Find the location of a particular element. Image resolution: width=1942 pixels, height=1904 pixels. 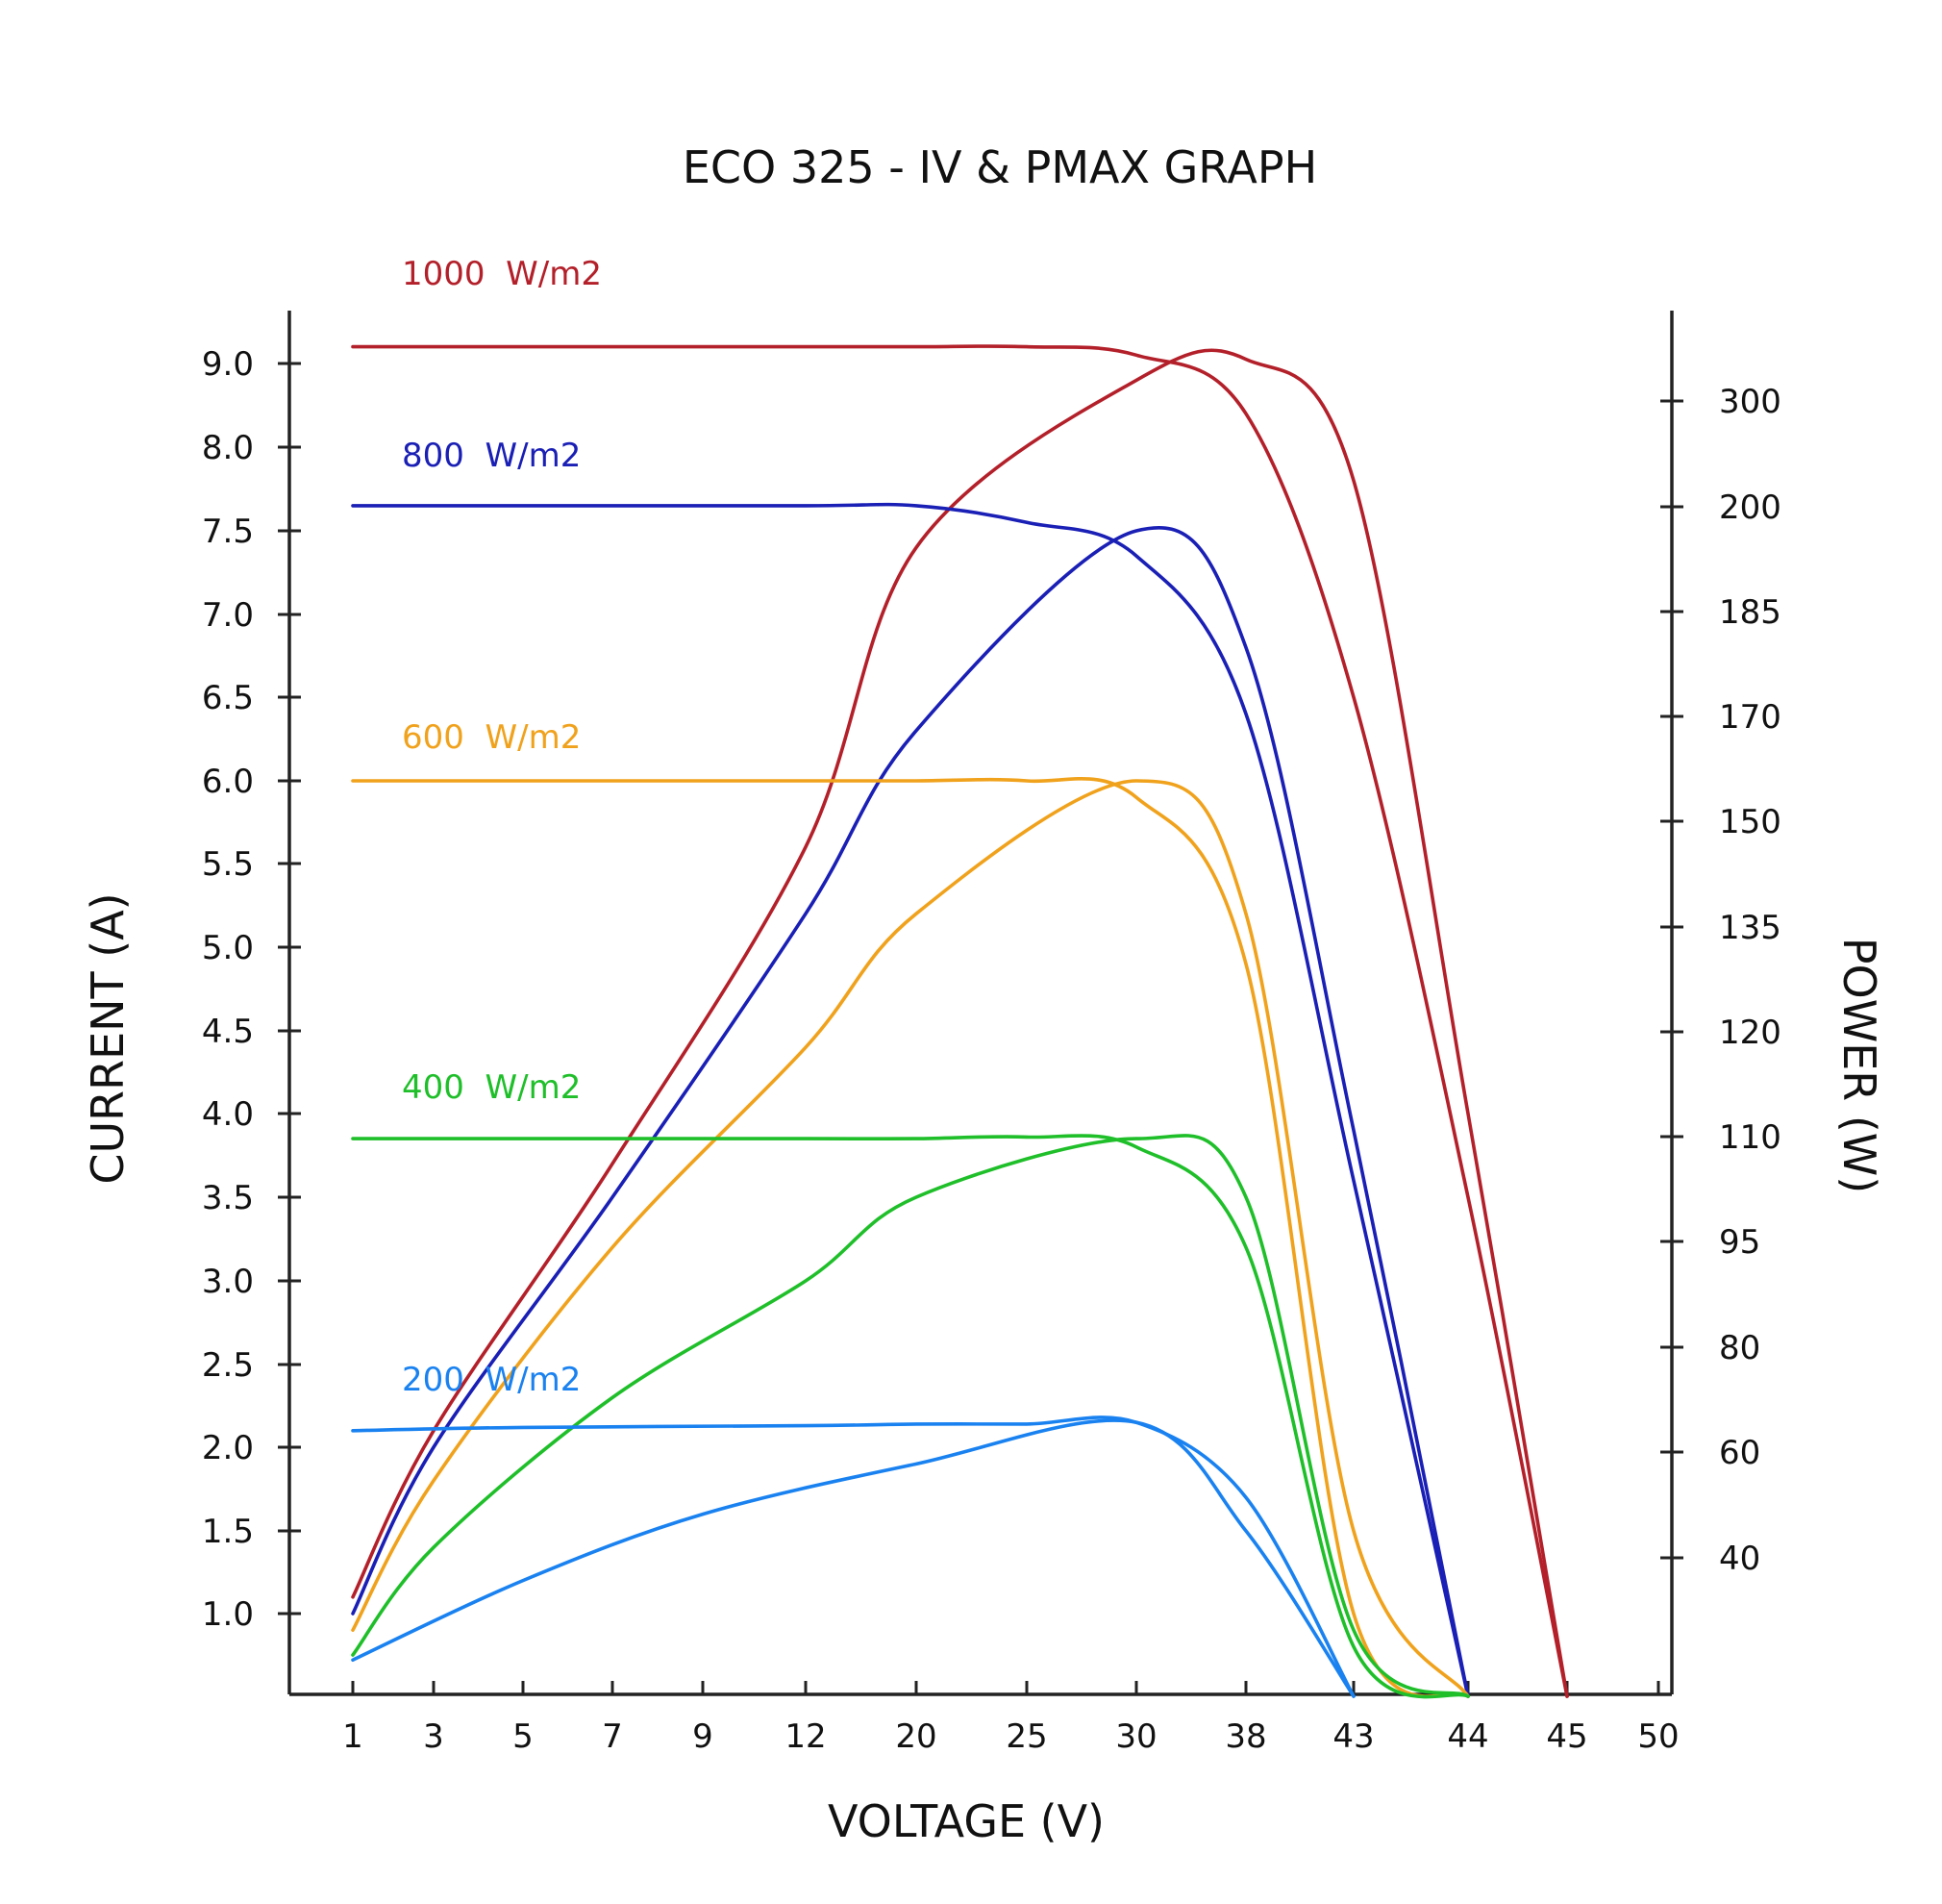

x-ticks: 1 3 5 7 9 12 20 25 30 38 43 44 45 50 is located at coordinates (1011, 1718).